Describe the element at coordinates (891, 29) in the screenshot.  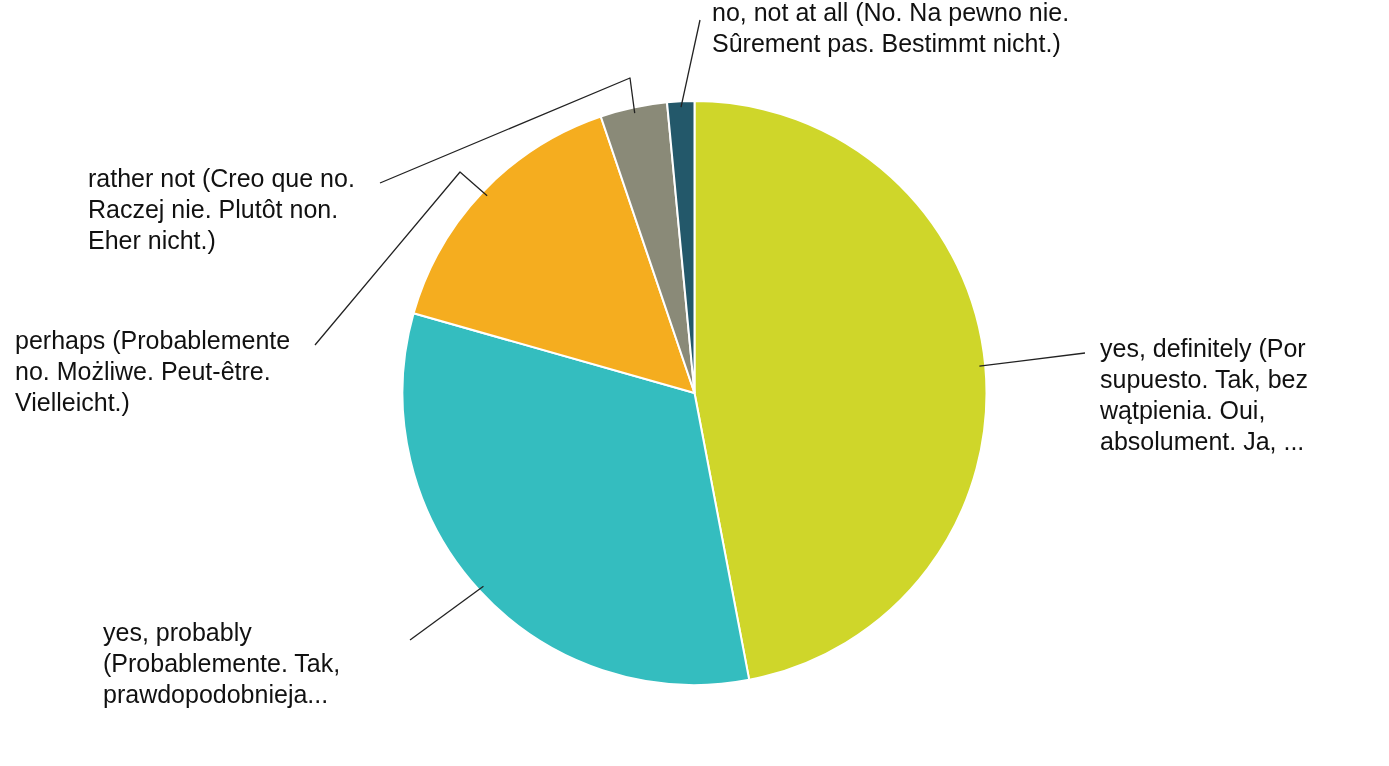
I see `slice-label: no, not at all (No. Na pewno nie. Sûrement pas. Bestimmt nicht.)` at that location.